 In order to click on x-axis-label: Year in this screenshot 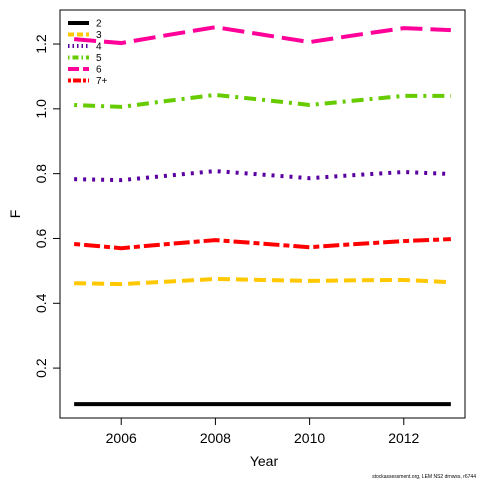, I will do `click(264, 461)`.